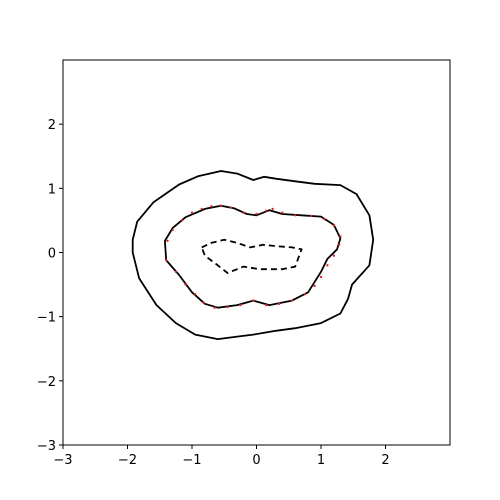  I want to click on x-tick-label: −2, so click(127, 460).